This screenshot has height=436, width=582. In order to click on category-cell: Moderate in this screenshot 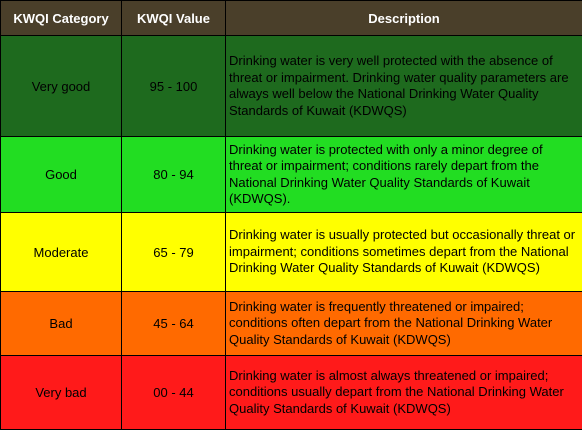, I will do `click(61, 252)`.